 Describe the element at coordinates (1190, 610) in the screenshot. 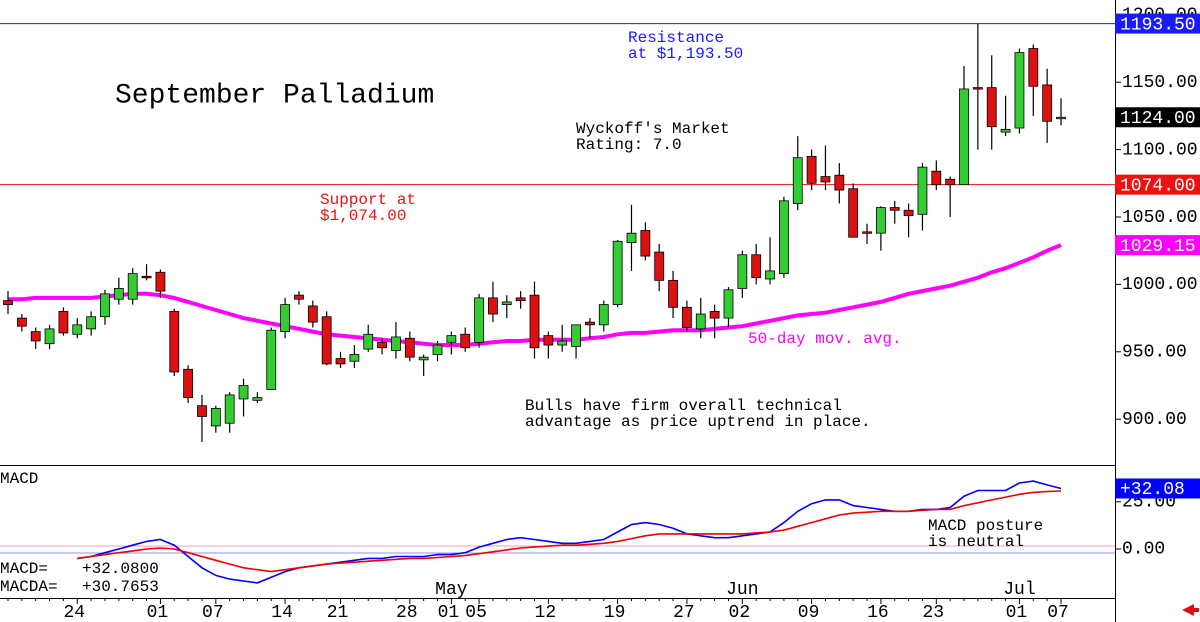

I see `scroll-arrow` at that location.